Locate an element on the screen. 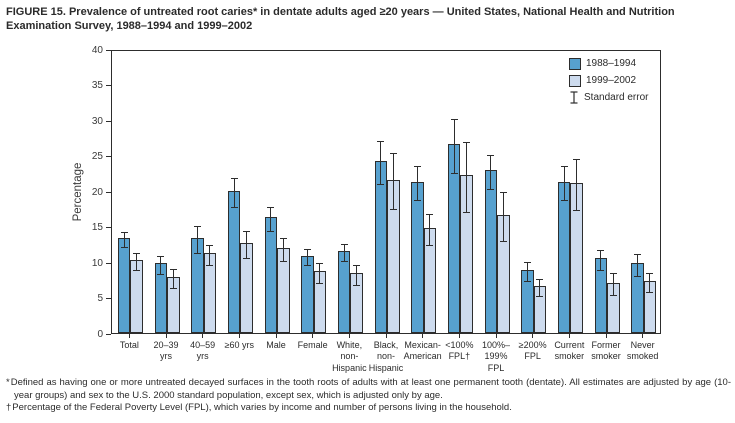 Image resolution: width=735 pixels, height=423 pixels. footnote-marker: † is located at coordinates (9, 408).